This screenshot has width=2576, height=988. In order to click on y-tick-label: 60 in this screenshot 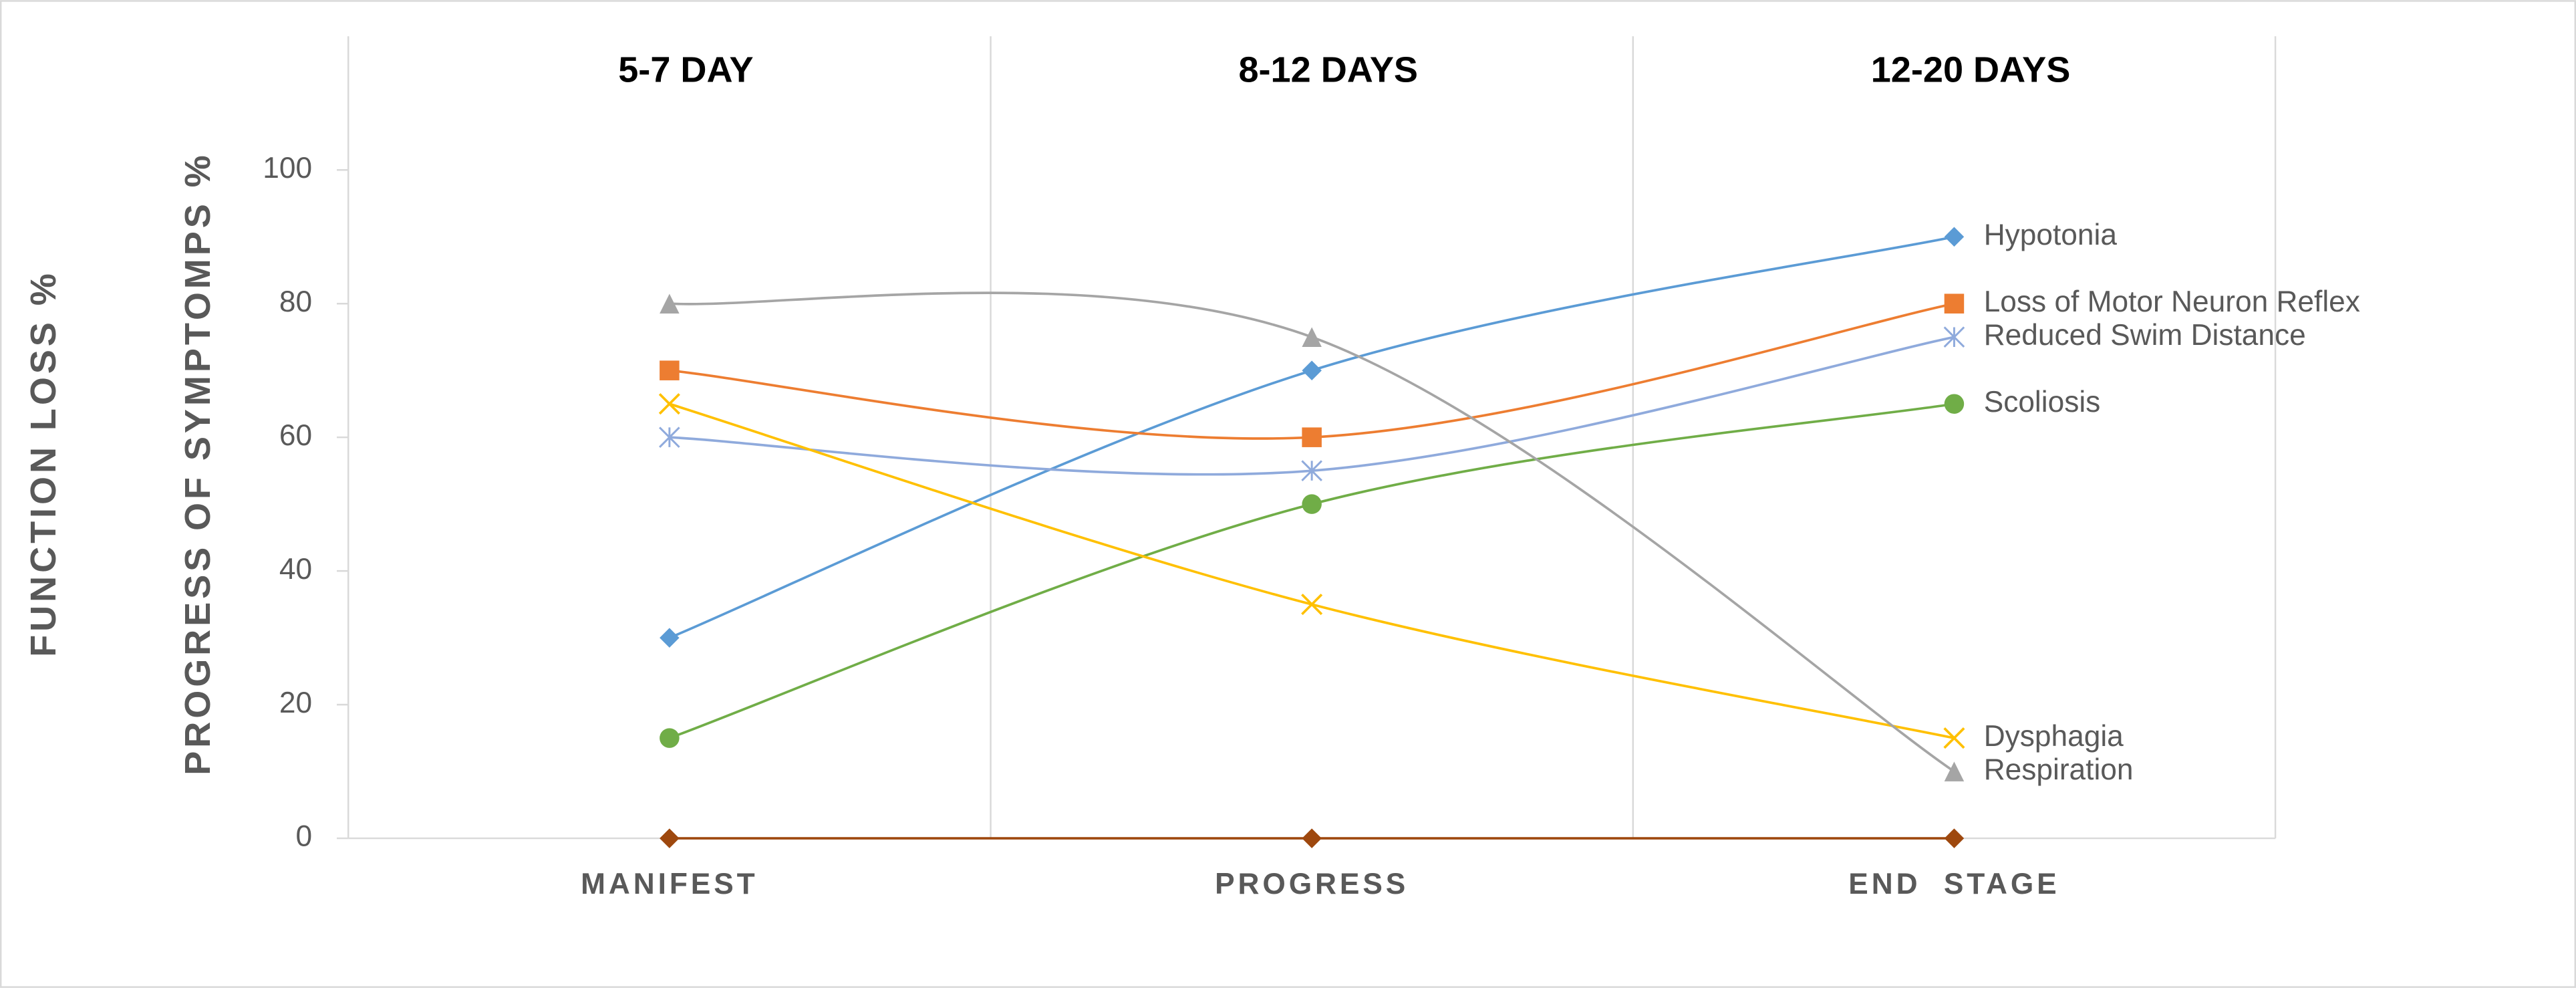, I will do `click(295, 436)`.